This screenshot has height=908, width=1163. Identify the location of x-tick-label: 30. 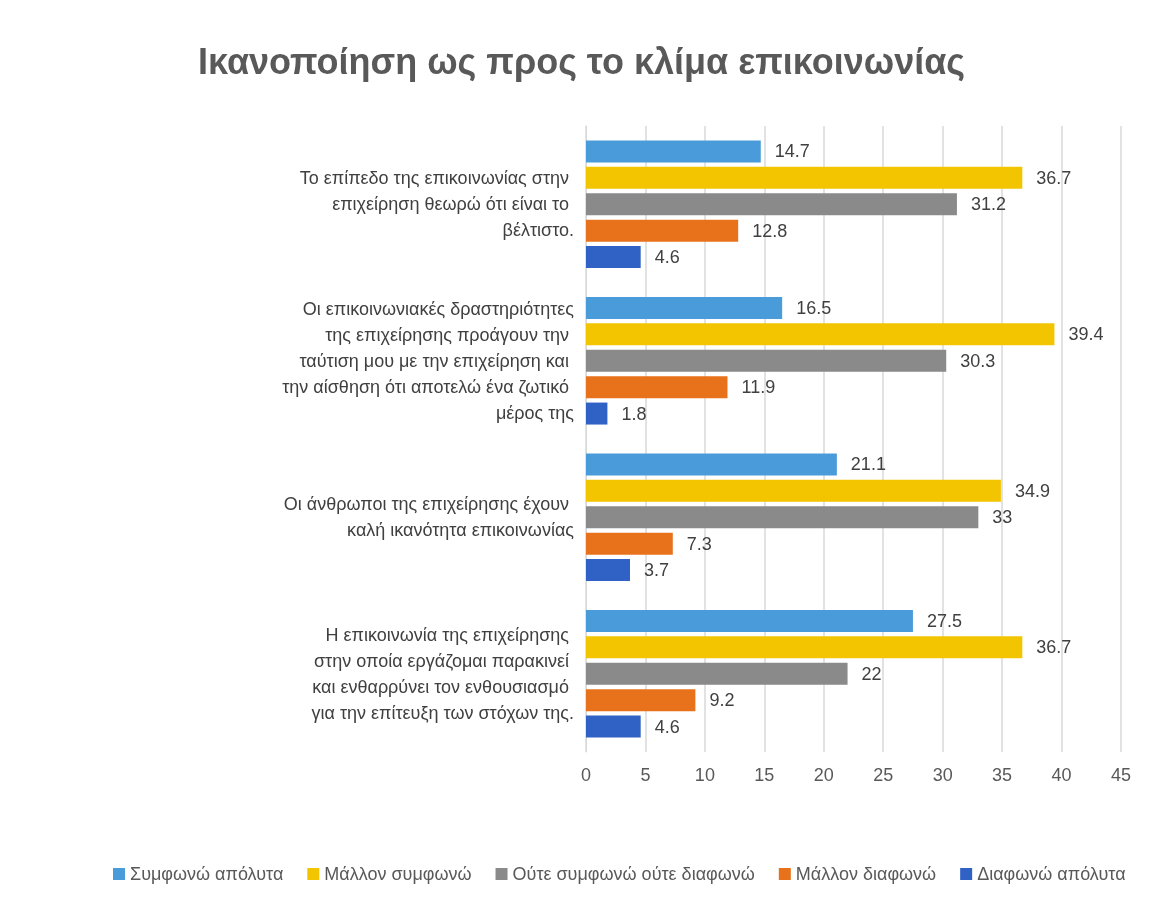
(942, 775).